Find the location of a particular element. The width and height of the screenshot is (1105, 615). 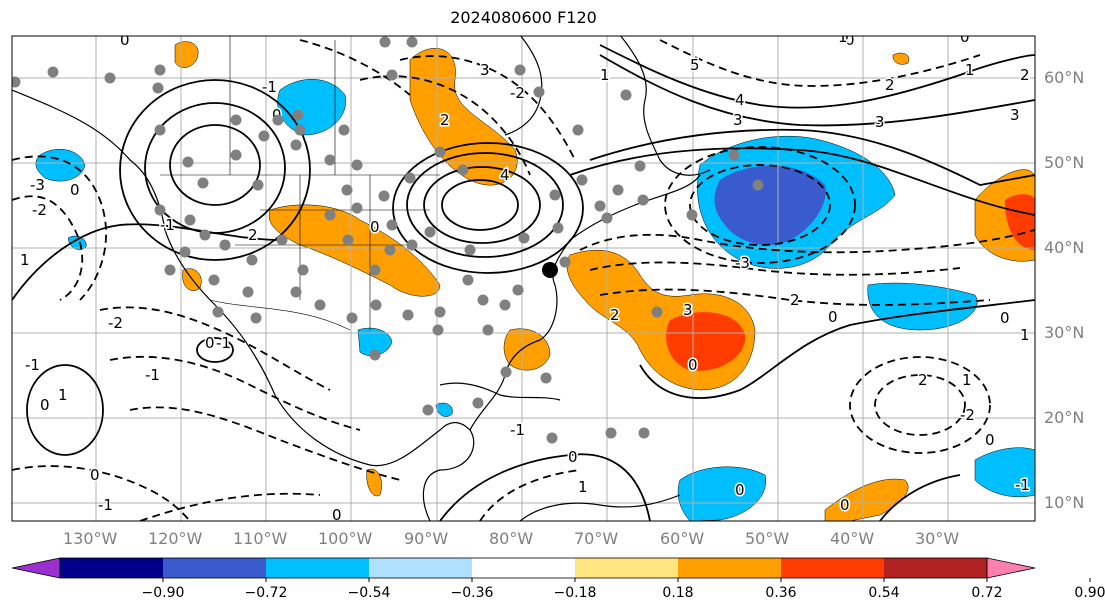

longitude-label: 50°W is located at coordinates (767, 538).